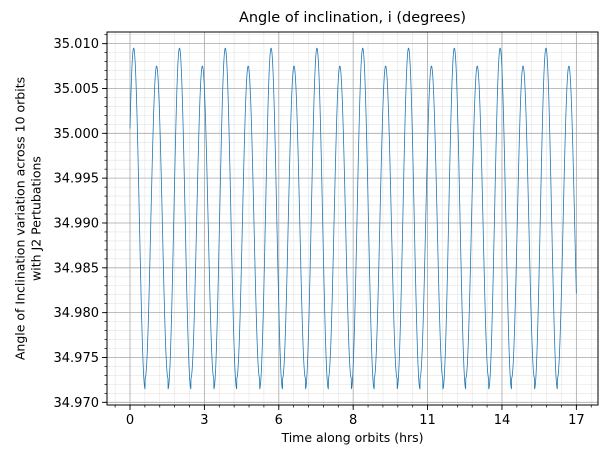 Image resolution: width=609 pixels, height=455 pixels. Describe the element at coordinates (353, 420) in the screenshot. I see `x-tick-label: 8` at that location.